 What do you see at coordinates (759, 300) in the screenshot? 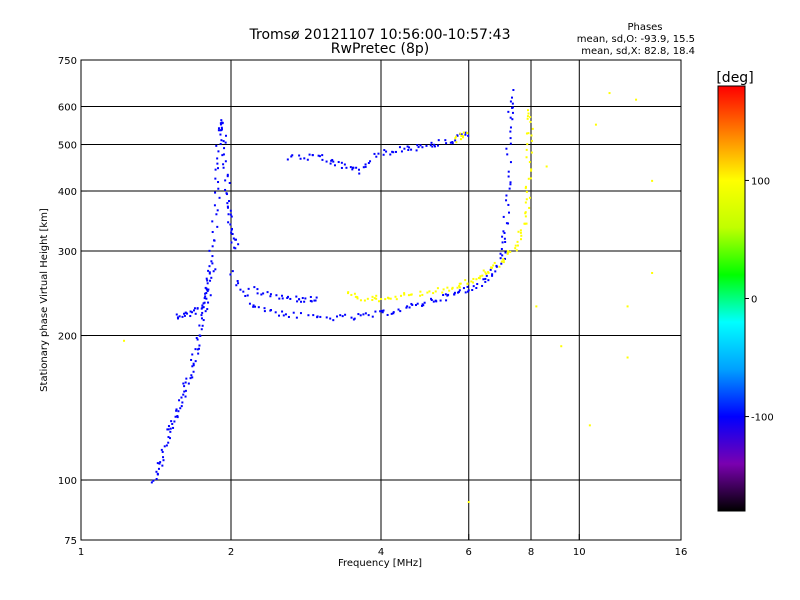
I see `colorbar-ticks: 100 0 -100` at bounding box center [759, 300].